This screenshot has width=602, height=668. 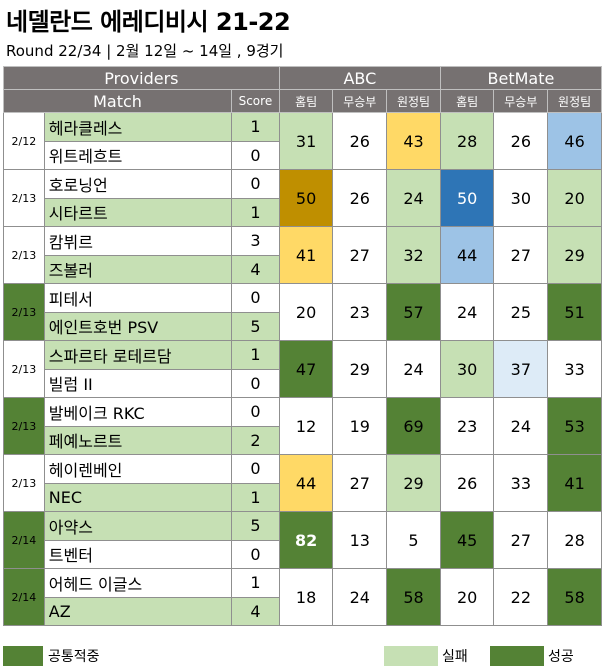 I want to click on header-score: Score, so click(x=255, y=101).